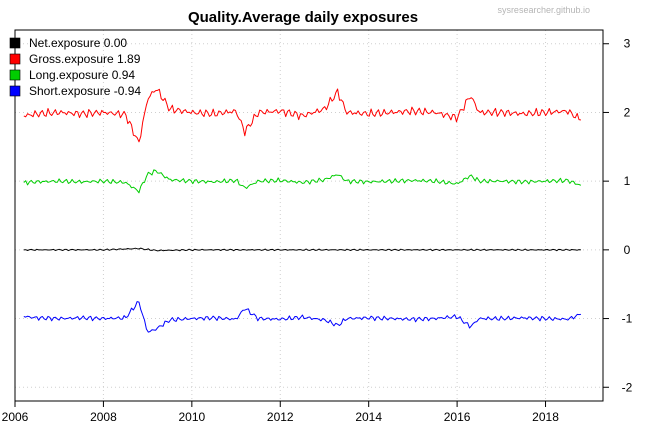 Image resolution: width=648 pixels, height=432 pixels. What do you see at coordinates (280, 417) in the screenshot?
I see `x-tick-label: 2012` at bounding box center [280, 417].